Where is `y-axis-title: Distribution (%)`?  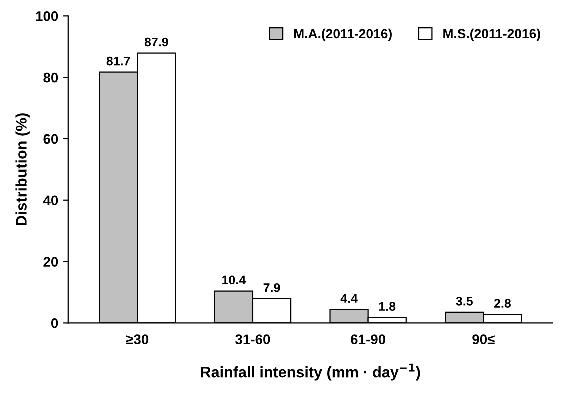 y-axis-title: Distribution (%) is located at coordinates (23, 170).